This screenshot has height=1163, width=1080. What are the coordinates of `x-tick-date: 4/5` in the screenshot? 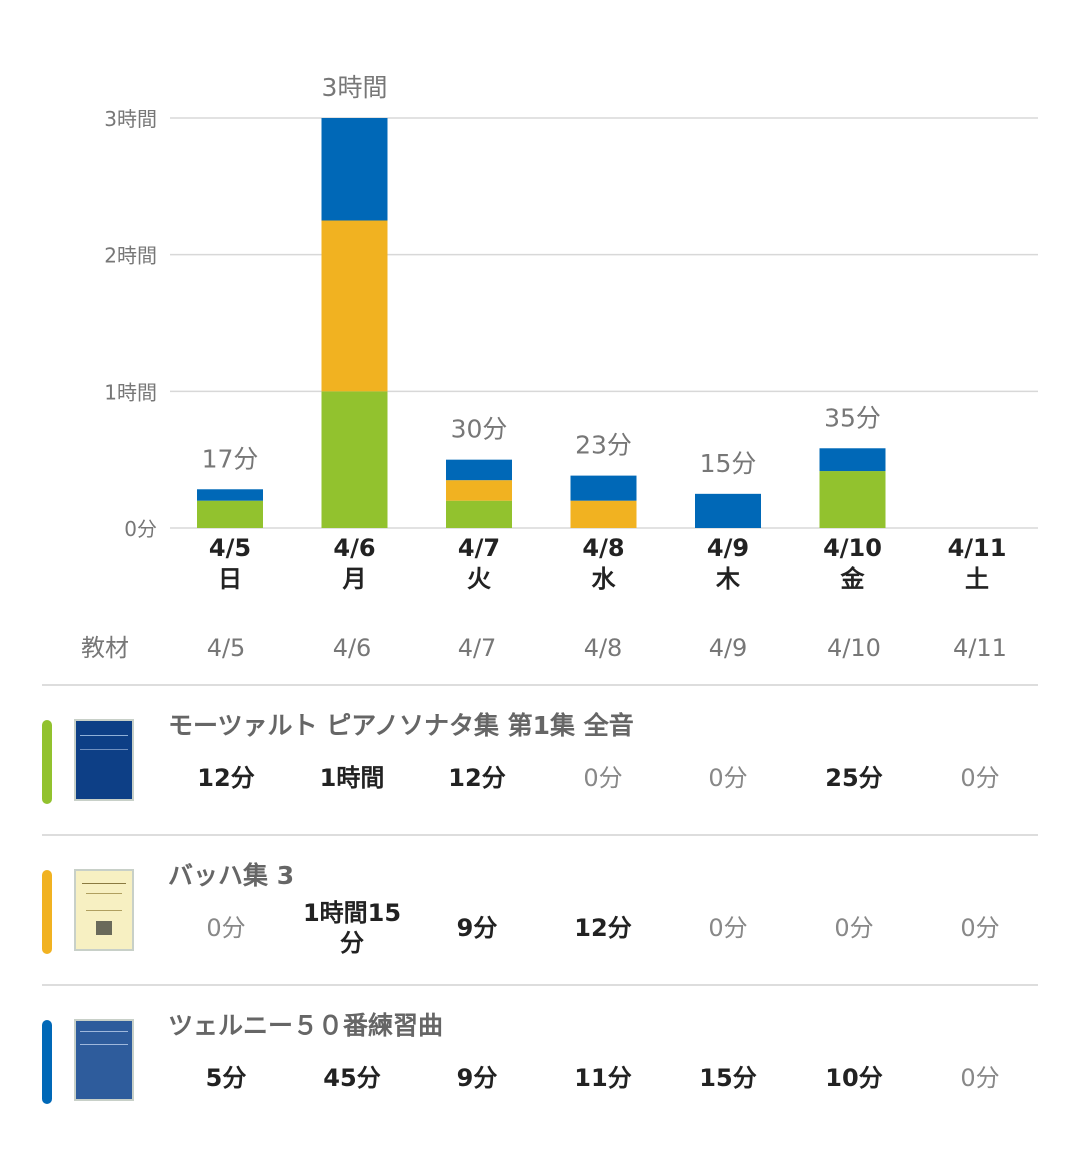 It's located at (230, 548).